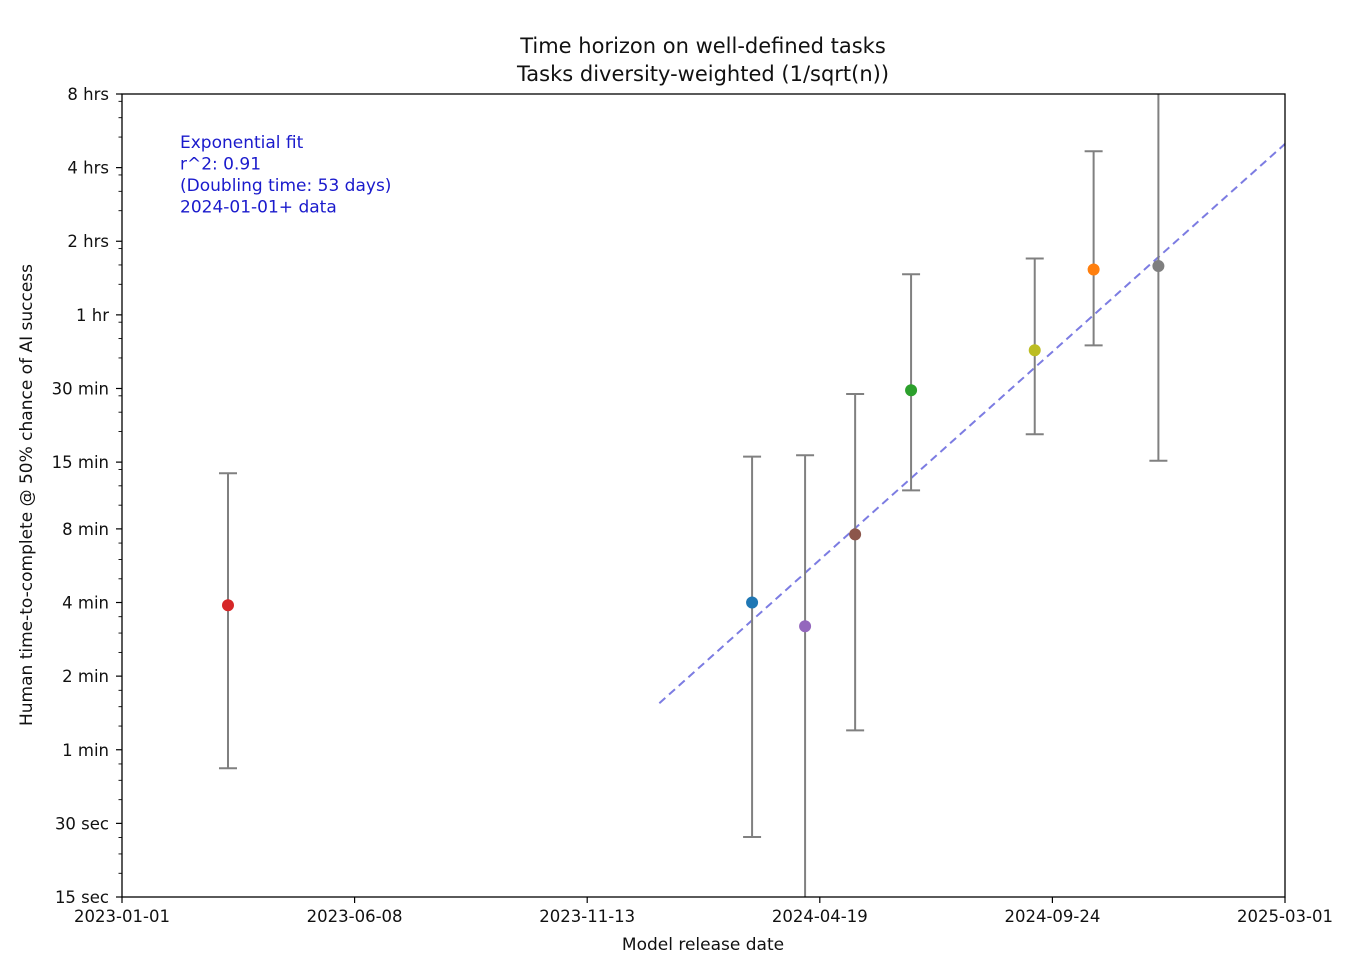 This screenshot has width=1368, height=964. I want to click on y-tick-label: 1 hr, so click(92, 315).